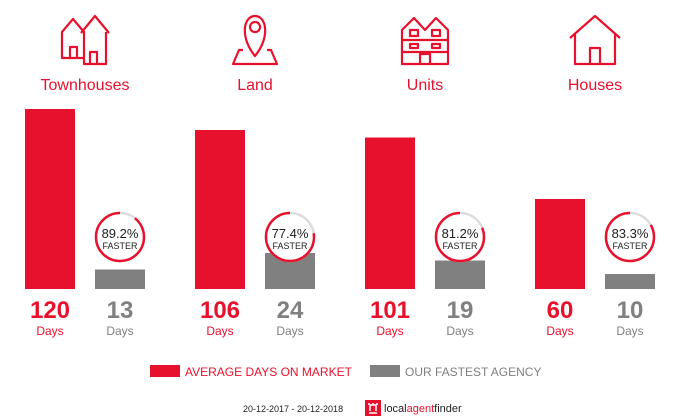 Image resolution: width=700 pixels, height=420 pixels. What do you see at coordinates (220, 310) in the screenshot?
I see `value-average-days: 106` at bounding box center [220, 310].